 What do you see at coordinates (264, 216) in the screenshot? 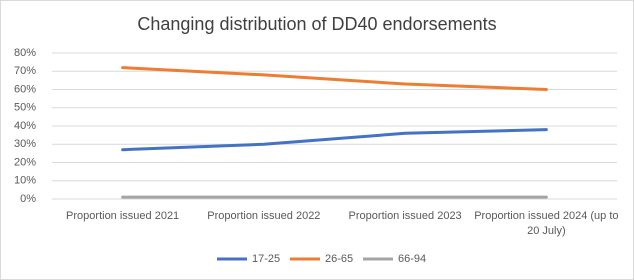
I see `x-tick-label: Proportion issued 2022` at bounding box center [264, 216].